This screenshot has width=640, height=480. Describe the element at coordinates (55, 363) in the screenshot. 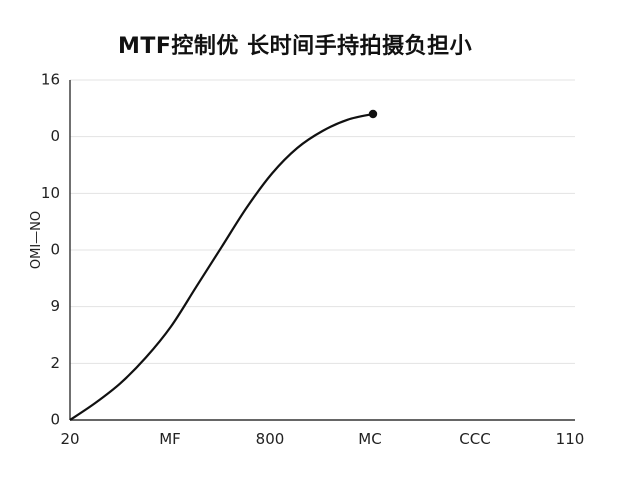

I see `y-tick-label: 2` at that location.